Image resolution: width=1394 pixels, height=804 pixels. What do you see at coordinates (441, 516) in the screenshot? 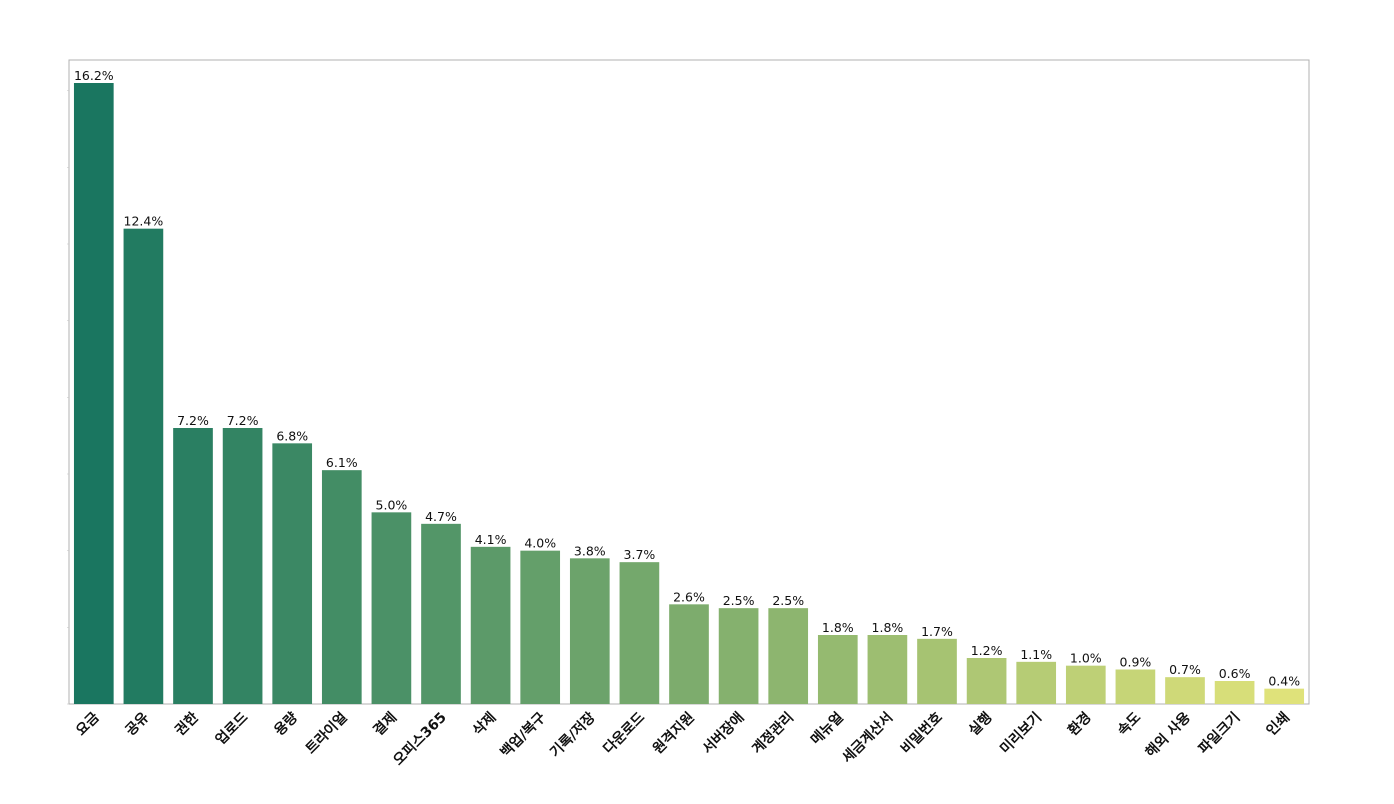
I see `data-label: 4.7%` at bounding box center [441, 516].